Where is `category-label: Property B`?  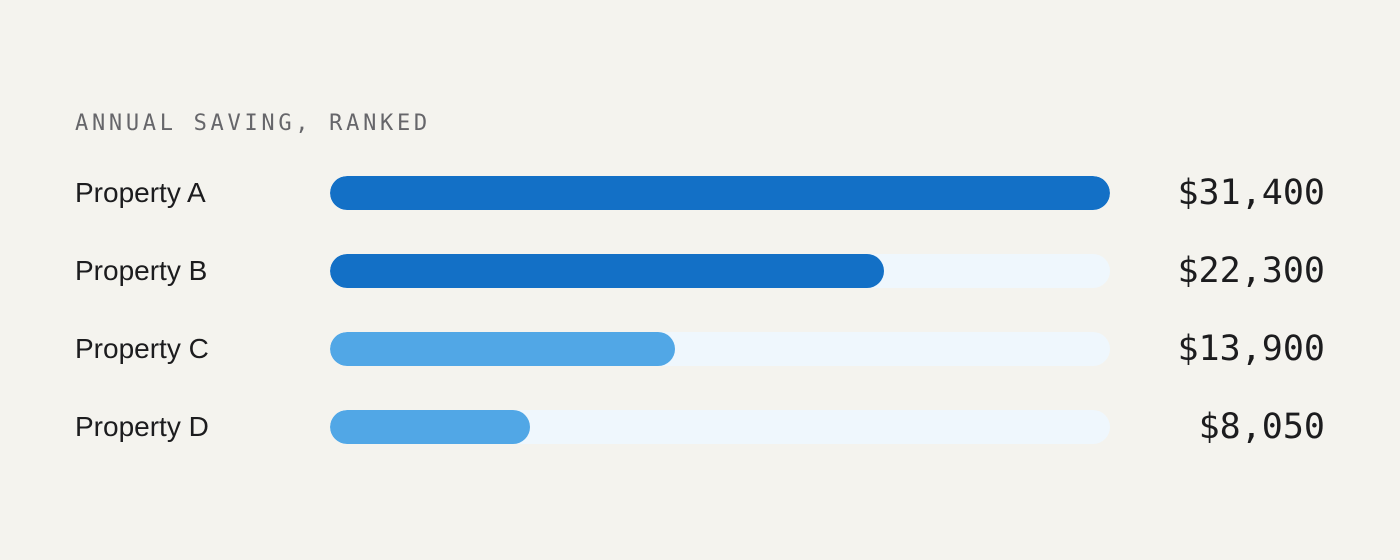 category-label: Property B is located at coordinates (141, 270).